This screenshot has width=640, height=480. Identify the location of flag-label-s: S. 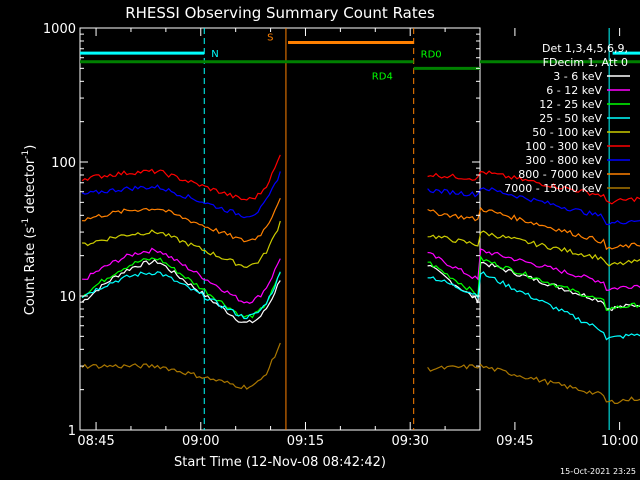
(270, 37).